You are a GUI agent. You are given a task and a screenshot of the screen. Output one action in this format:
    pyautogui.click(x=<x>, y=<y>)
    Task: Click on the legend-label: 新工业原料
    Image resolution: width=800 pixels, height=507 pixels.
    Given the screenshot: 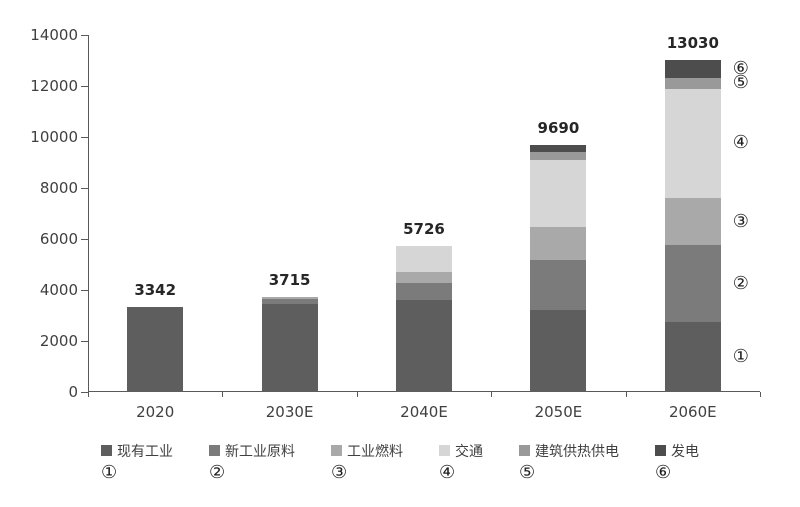 What is the action you would take?
    pyautogui.click(x=260, y=451)
    